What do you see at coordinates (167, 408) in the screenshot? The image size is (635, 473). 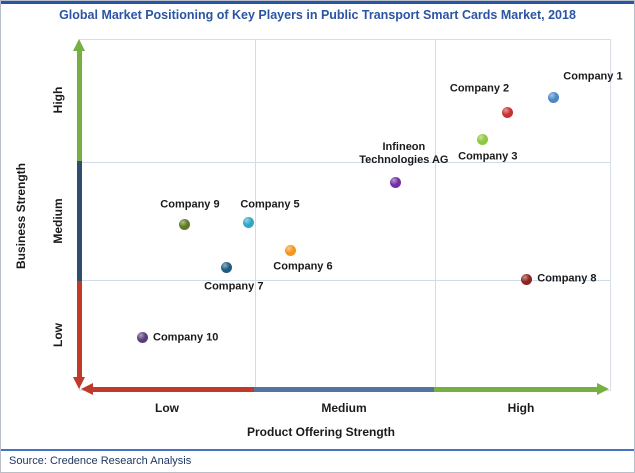 I see `x-tick-low: Low` at bounding box center [167, 408].